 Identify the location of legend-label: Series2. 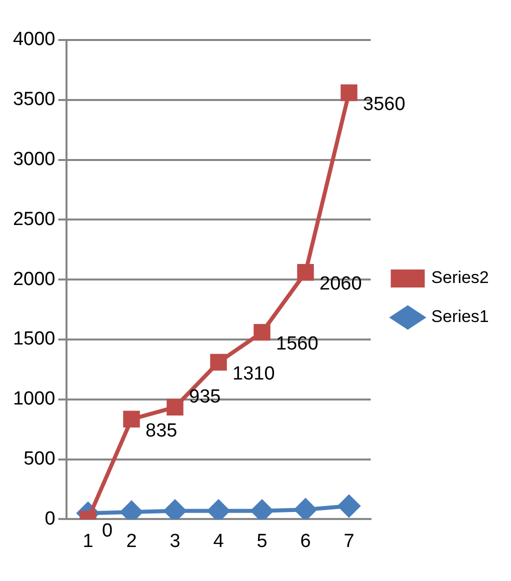
(460, 278).